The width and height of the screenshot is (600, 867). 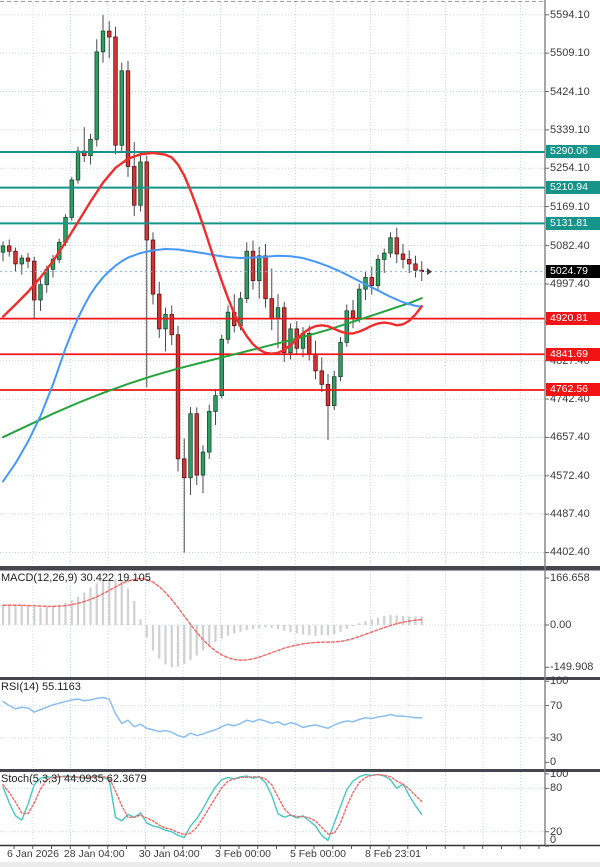 I want to click on stoch-indicator-label: Stoch(5,3,3) 44.0935 62.3679, so click(x=74, y=779).